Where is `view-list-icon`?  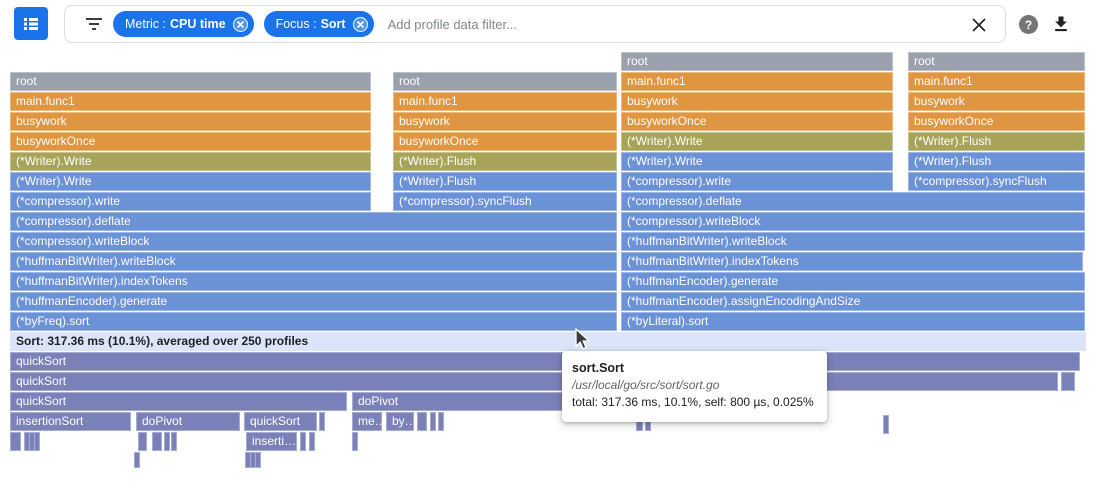 view-list-icon is located at coordinates (31, 24).